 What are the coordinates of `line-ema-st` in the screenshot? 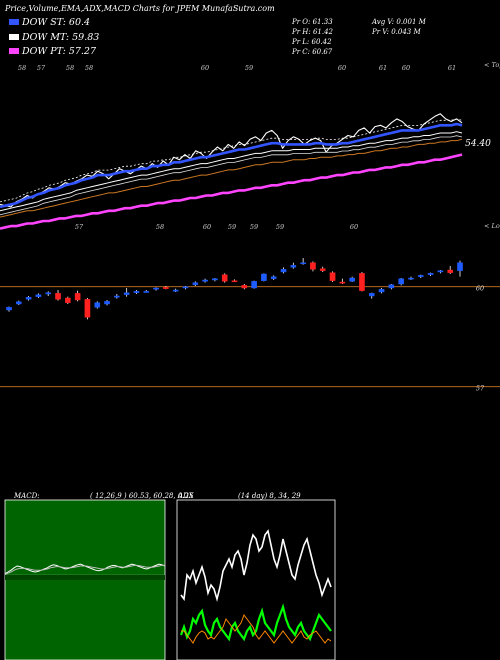 It's located at (231, 165).